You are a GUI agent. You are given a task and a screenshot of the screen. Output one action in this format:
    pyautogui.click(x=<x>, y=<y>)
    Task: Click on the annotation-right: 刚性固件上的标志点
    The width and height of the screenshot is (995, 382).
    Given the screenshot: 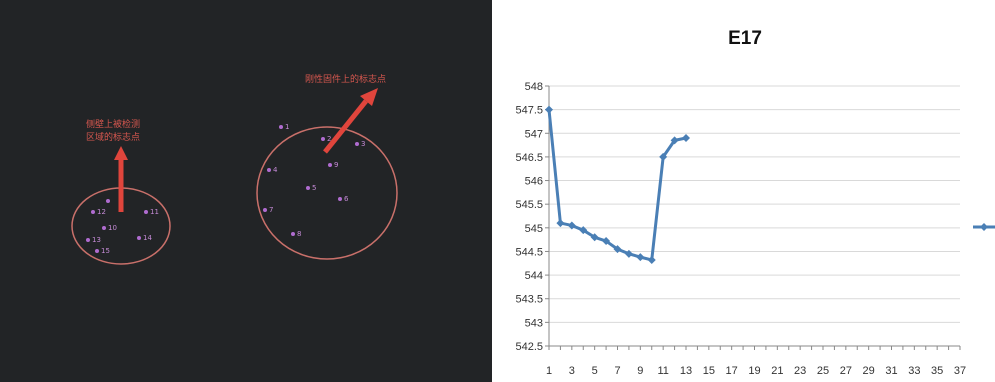 What is the action you would take?
    pyautogui.click(x=345, y=79)
    